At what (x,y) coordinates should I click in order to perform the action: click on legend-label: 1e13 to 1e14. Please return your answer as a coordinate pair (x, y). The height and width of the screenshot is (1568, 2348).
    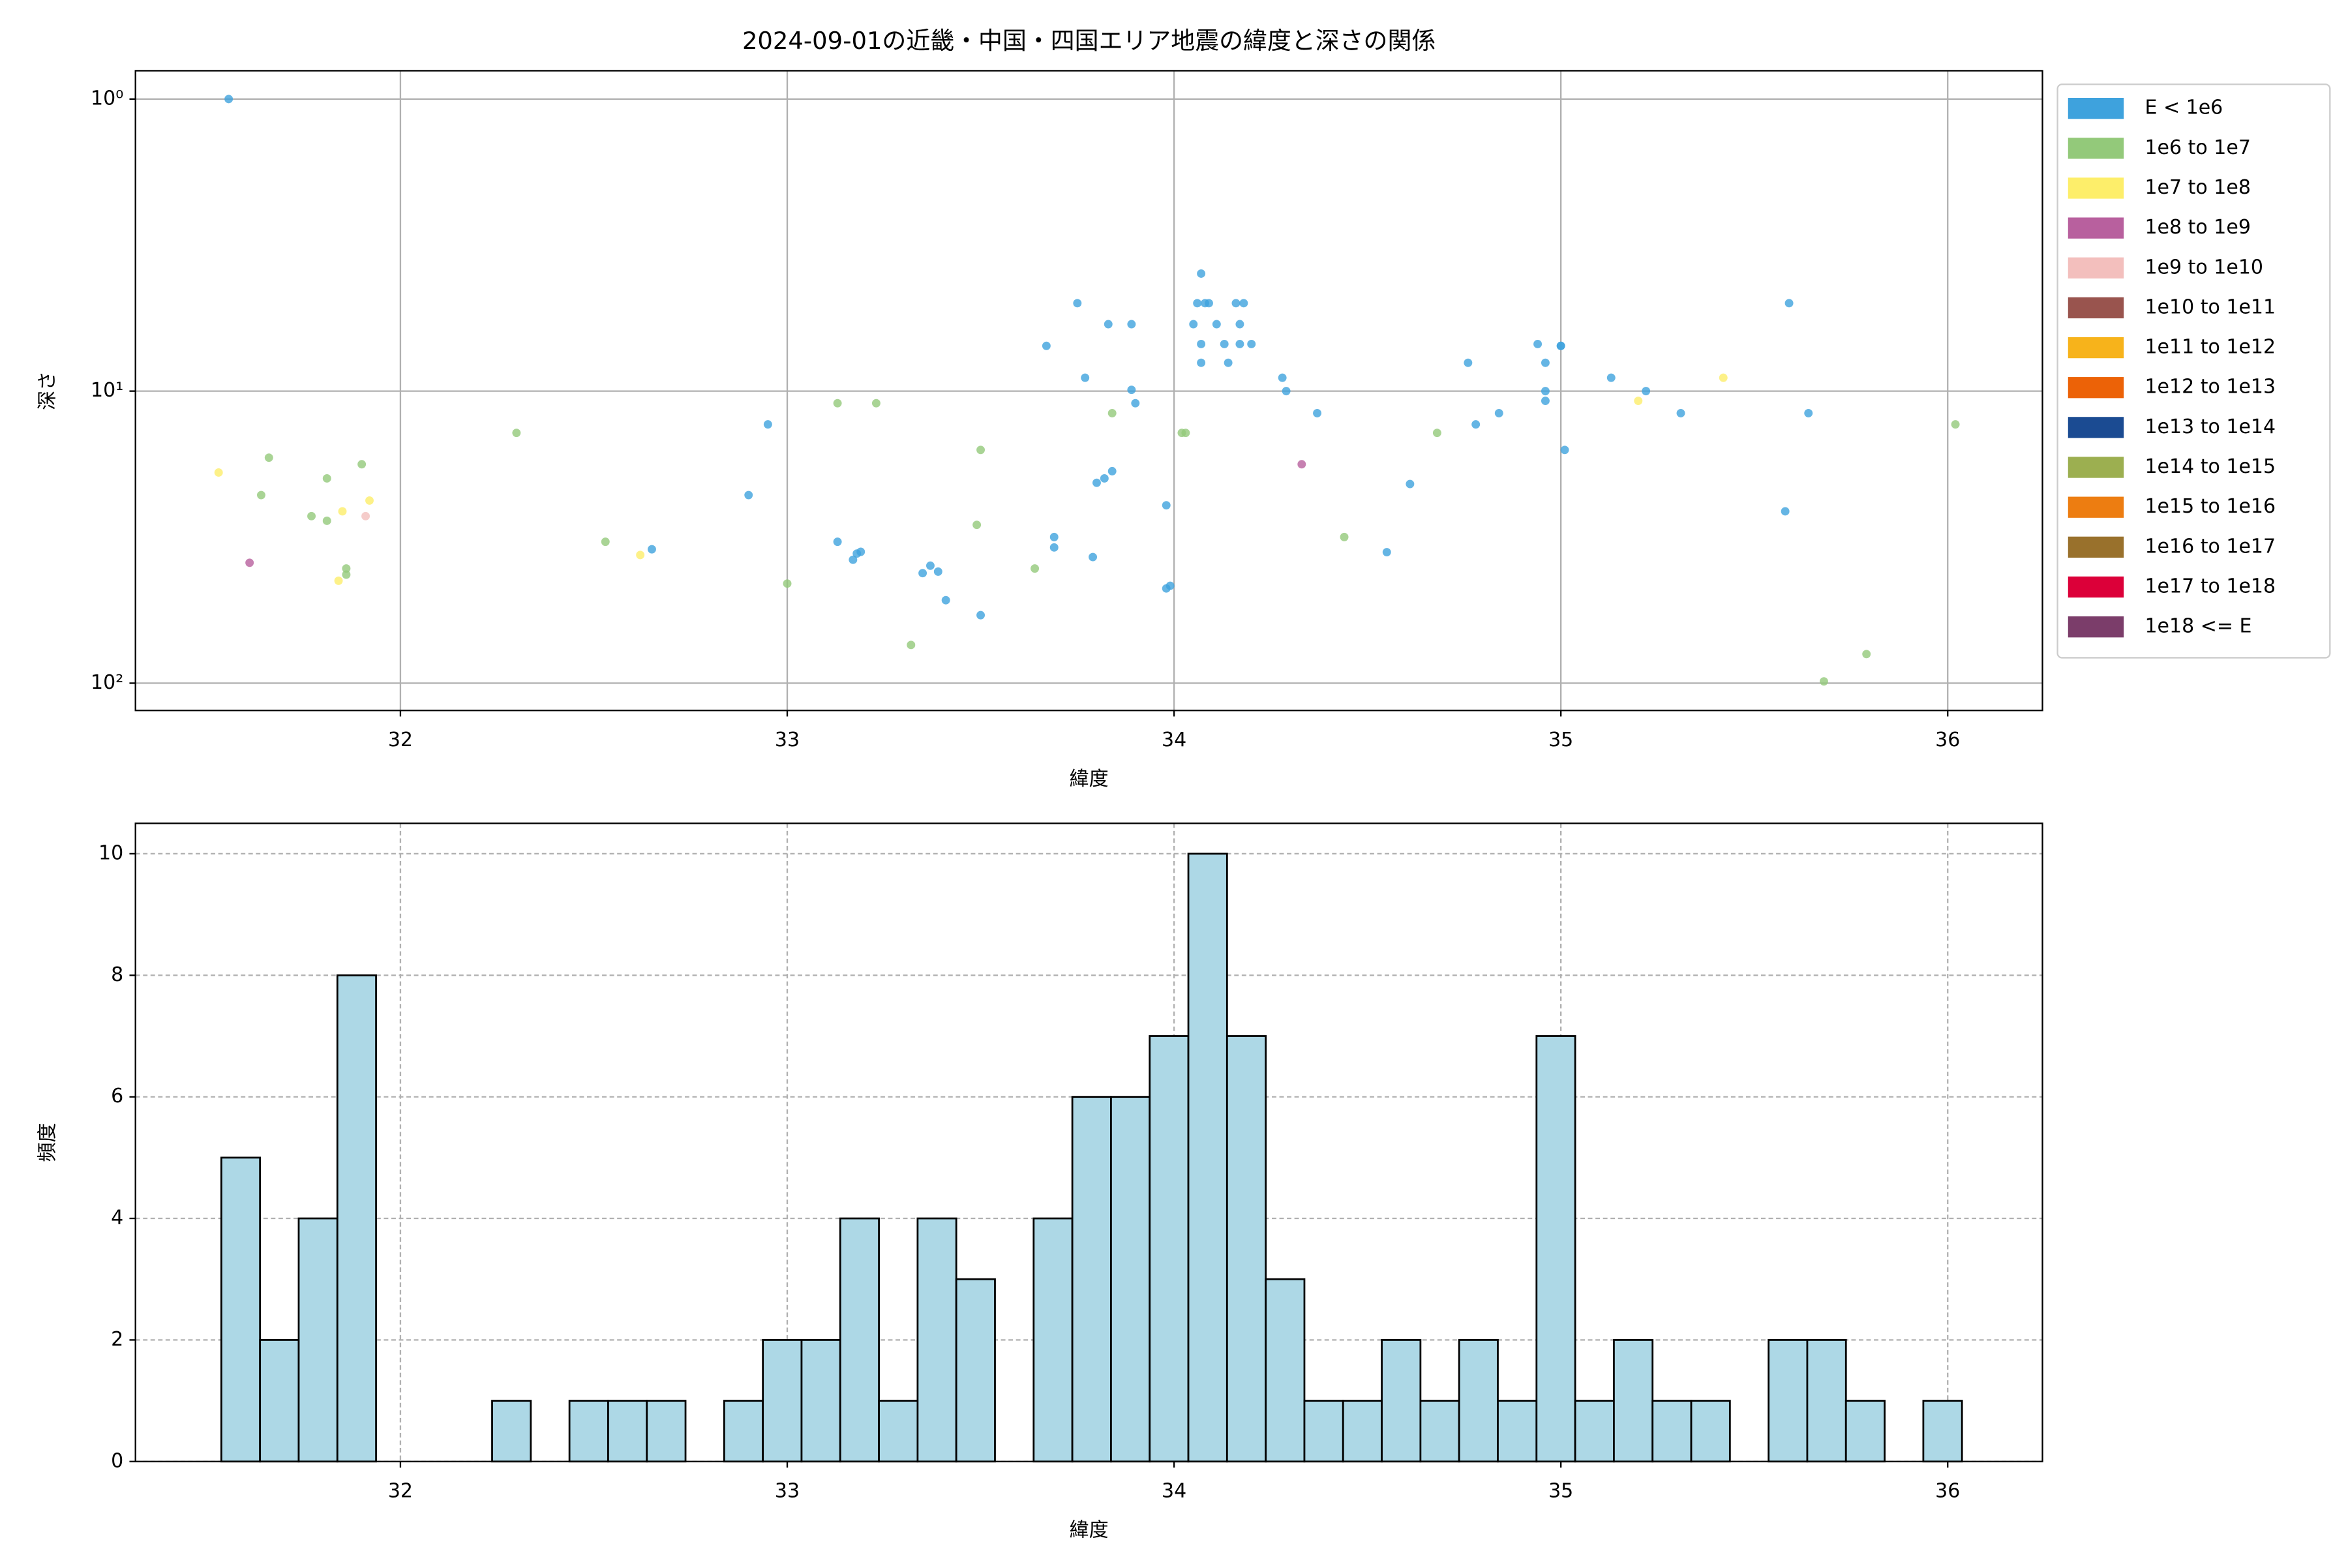
    Looking at the image, I should click on (2210, 426).